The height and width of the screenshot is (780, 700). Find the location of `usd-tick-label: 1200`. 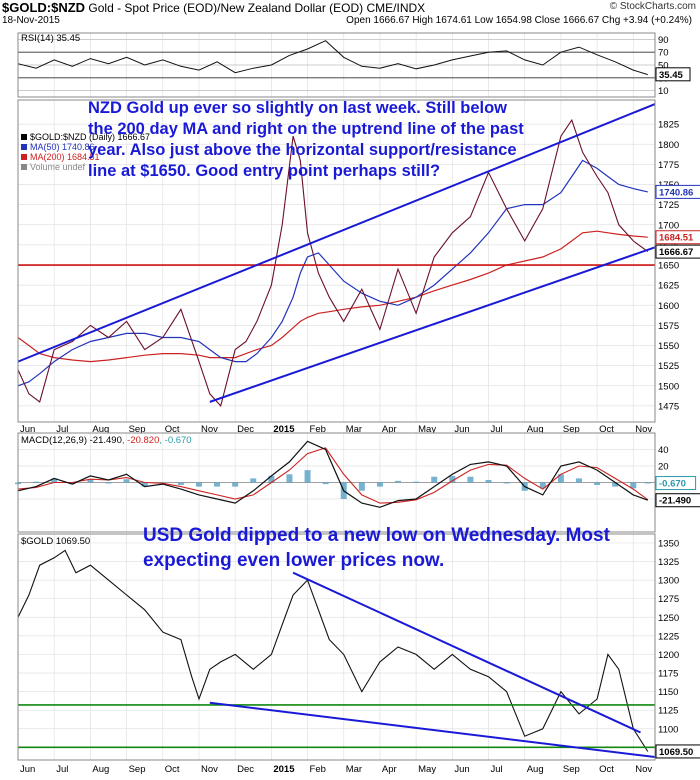

usd-tick-label: 1200 is located at coordinates (668, 655).